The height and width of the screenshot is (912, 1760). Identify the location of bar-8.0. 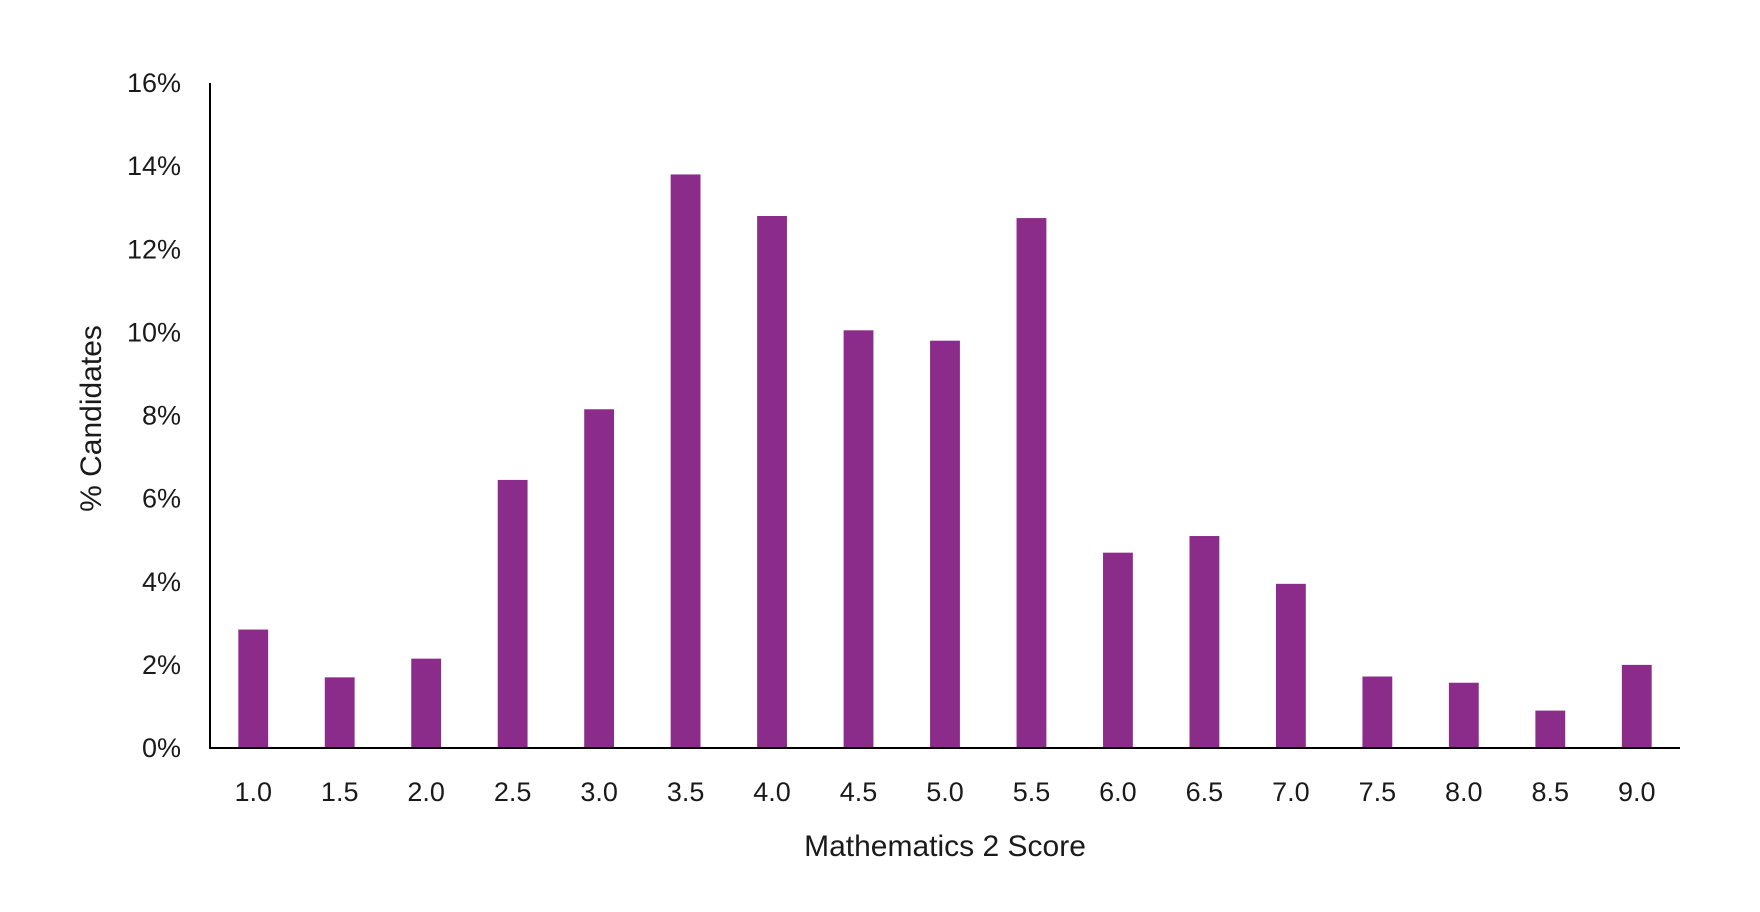
(1463, 715).